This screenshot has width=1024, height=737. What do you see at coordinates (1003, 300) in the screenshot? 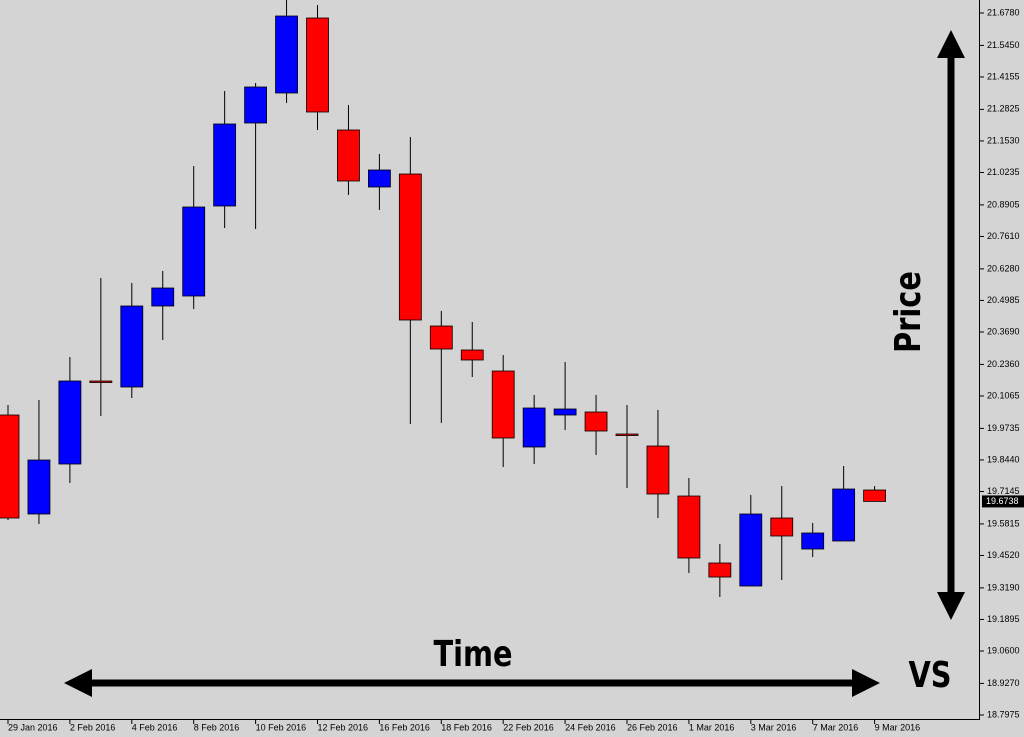
I see `y-tick-label: 20.4985` at bounding box center [1003, 300].